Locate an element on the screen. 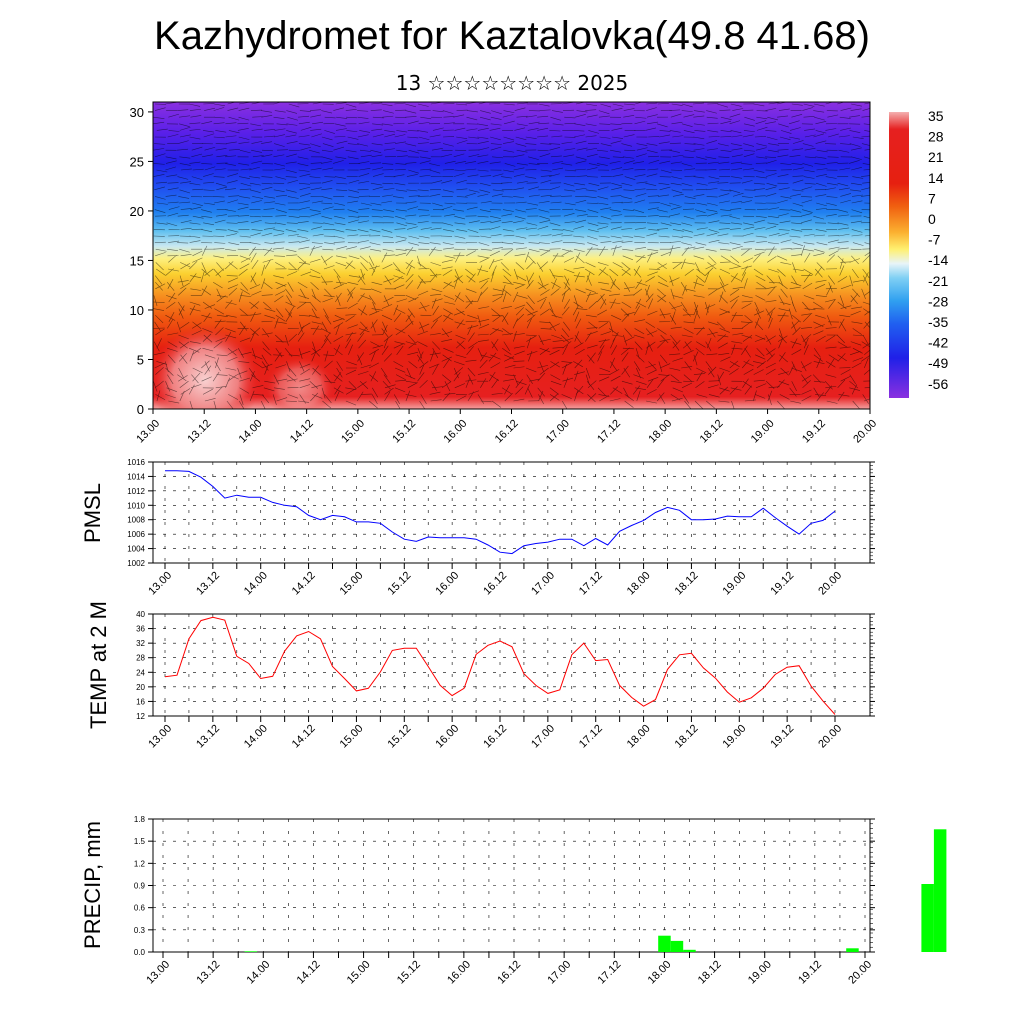 Image resolution: width=1024 pixels, height=1024 pixels. y-tick-label: 12 is located at coordinates (140, 716).